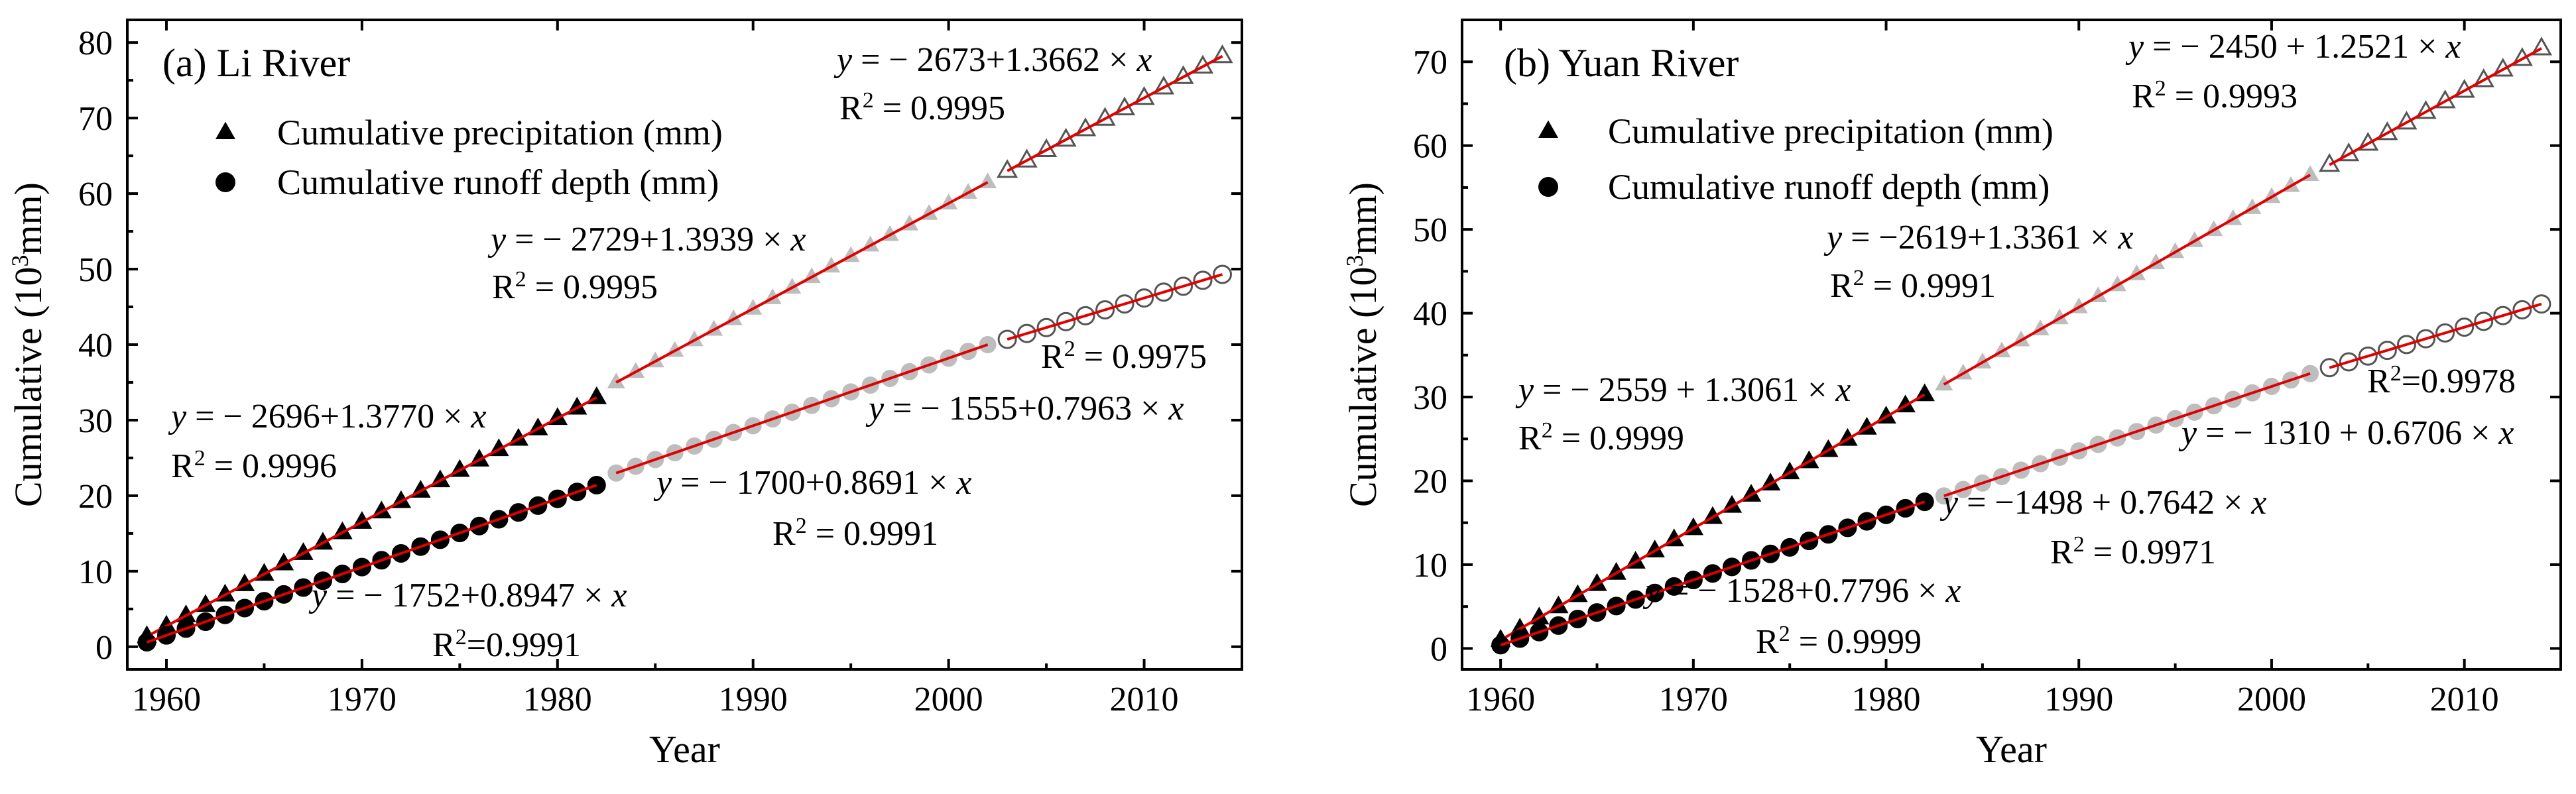 The height and width of the screenshot is (794, 2576). I want to click on series-open-triangle: y = − 2450 + 1.2521 × x R2 = 0.9993, so click(2339, 100).